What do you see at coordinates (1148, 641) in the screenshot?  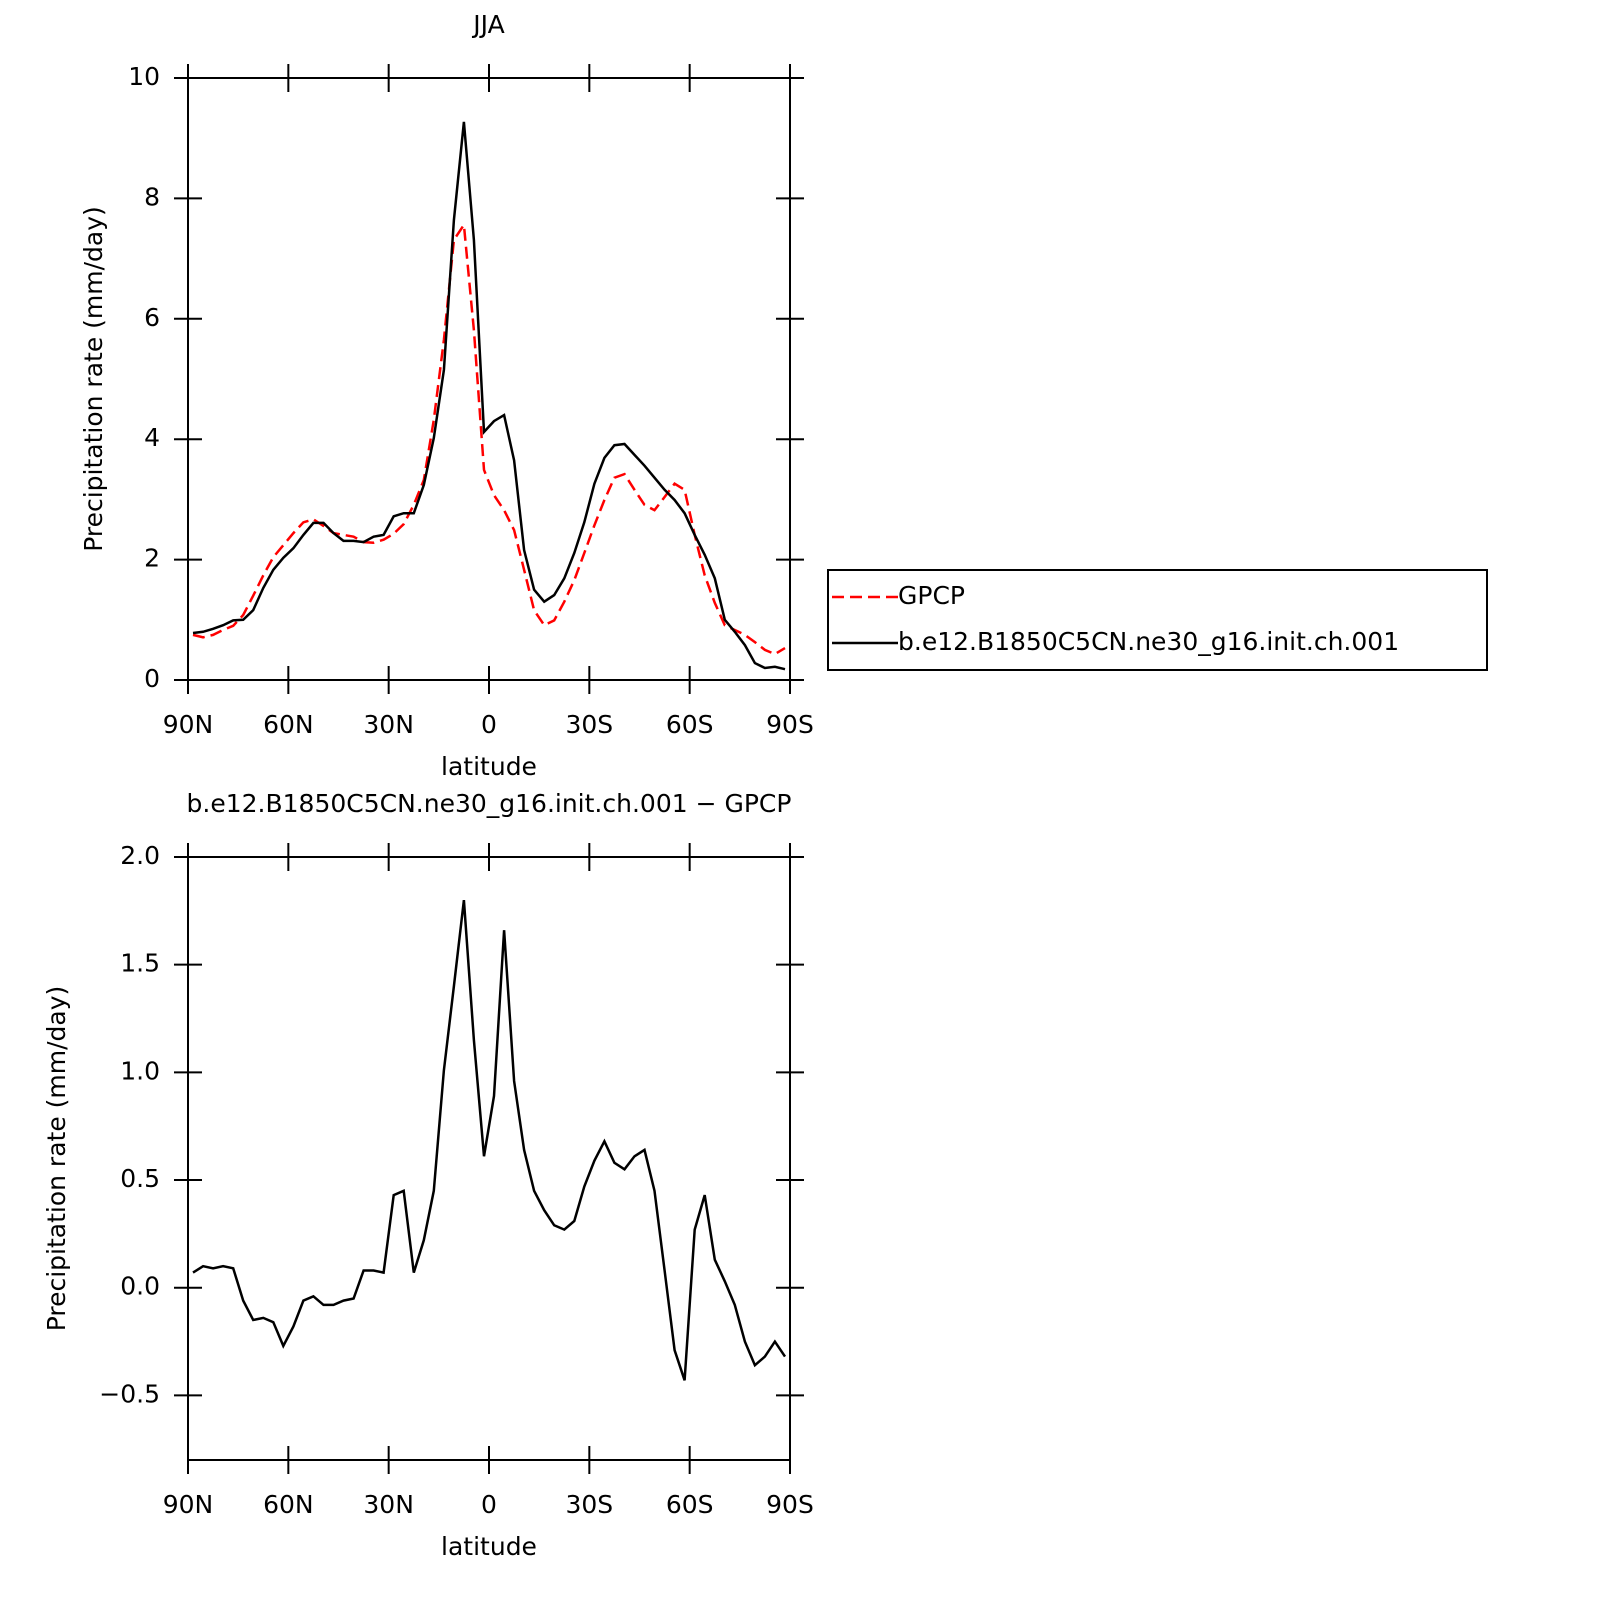 I see `legend-label: b.e12.B1850C5CN.ne30_g16.init.ch.001` at bounding box center [1148, 641].